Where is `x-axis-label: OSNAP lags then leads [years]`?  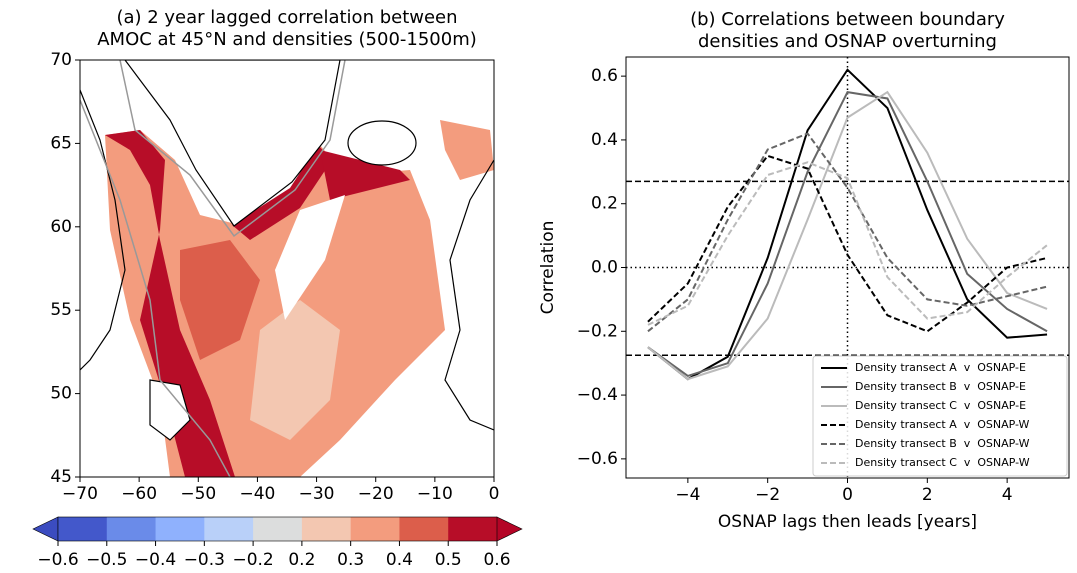 x-axis-label: OSNAP lags then leads [years] is located at coordinates (847, 522).